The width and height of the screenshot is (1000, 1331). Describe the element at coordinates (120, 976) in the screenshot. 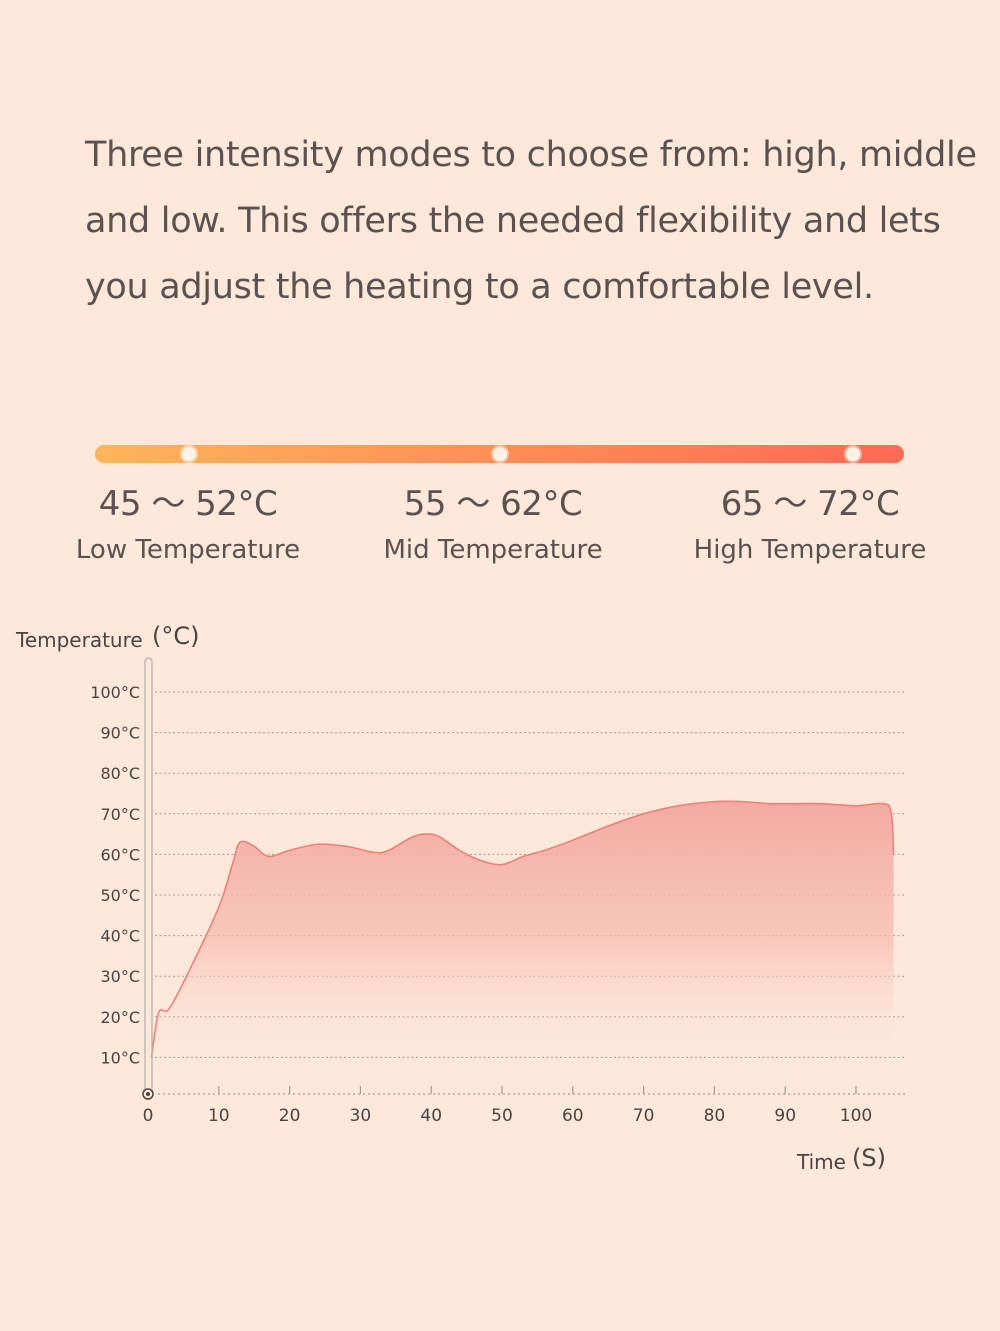

I see `y-tick-label: 30°C` at that location.